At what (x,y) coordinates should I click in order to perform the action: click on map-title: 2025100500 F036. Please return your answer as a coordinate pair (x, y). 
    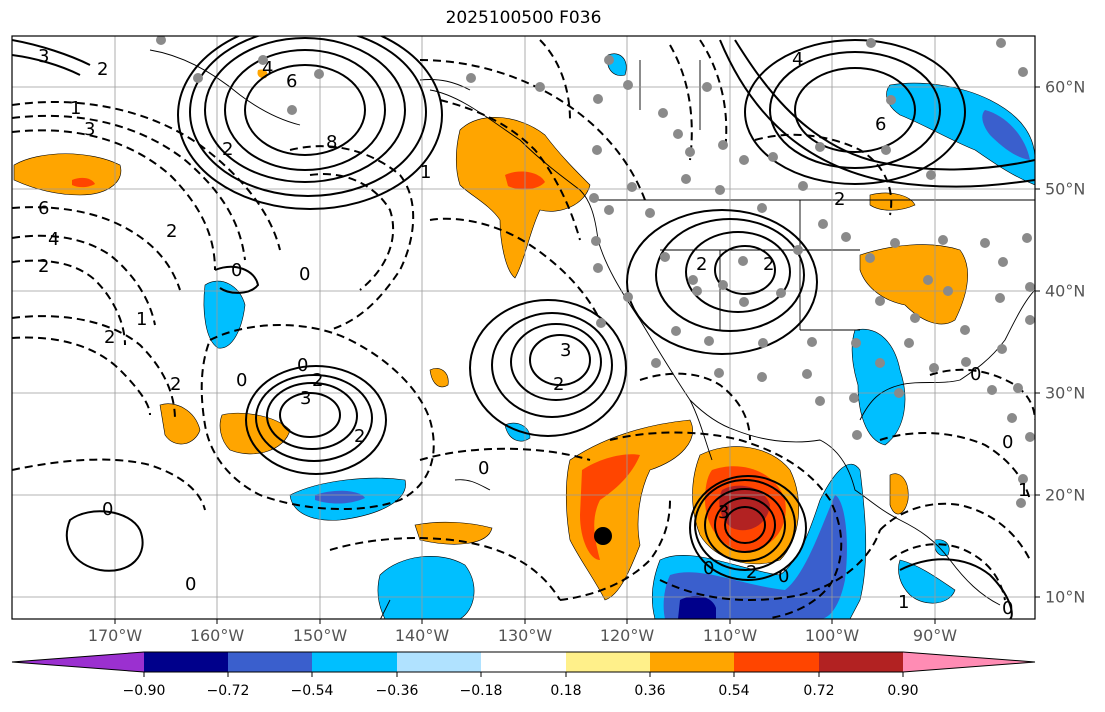
    Looking at the image, I should click on (523, 18).